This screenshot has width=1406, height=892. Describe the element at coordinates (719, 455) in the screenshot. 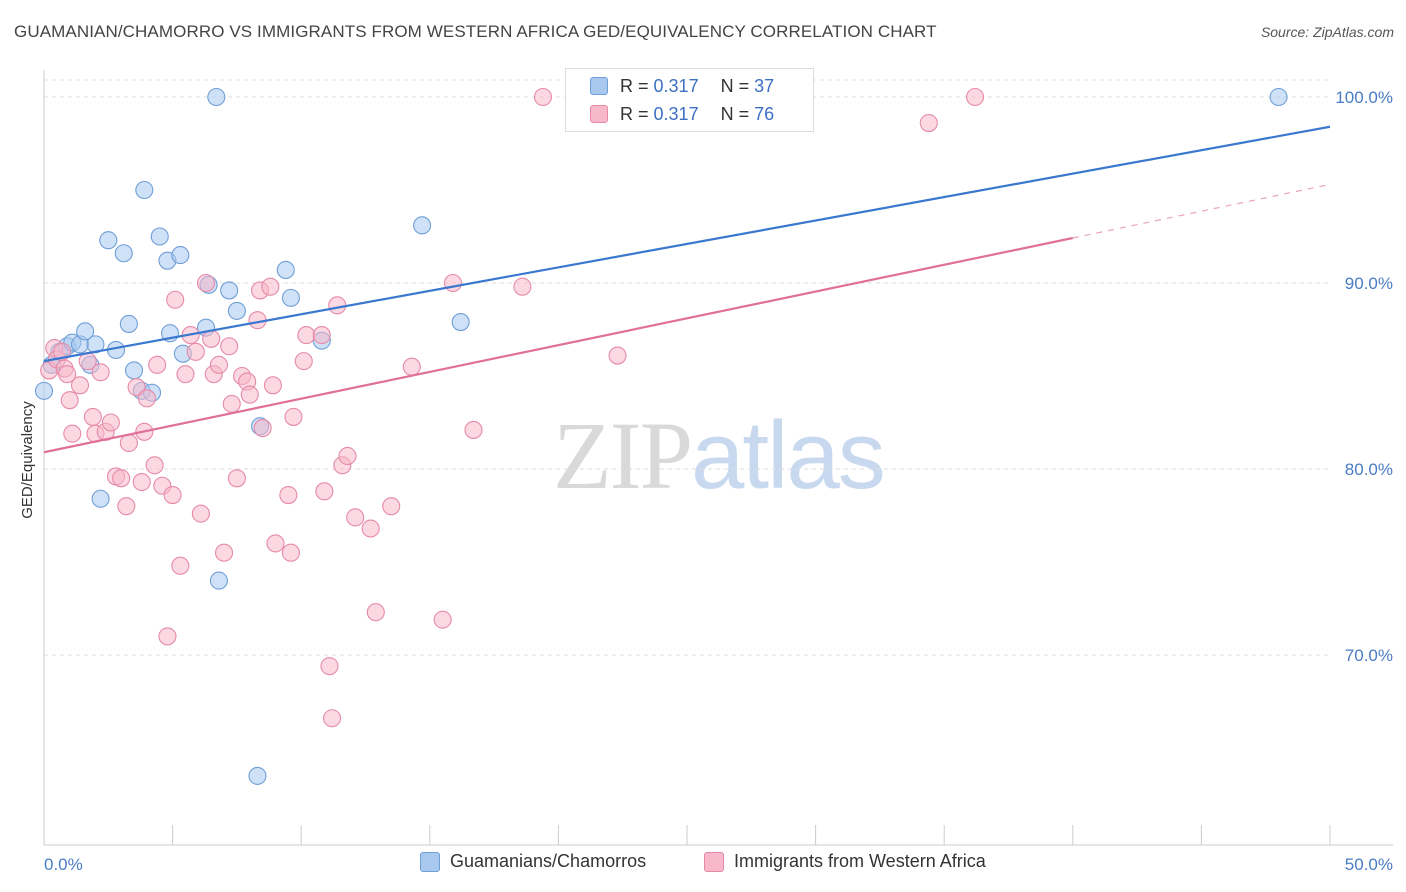

I see `zipatlas-watermark: ZIPatlas` at that location.